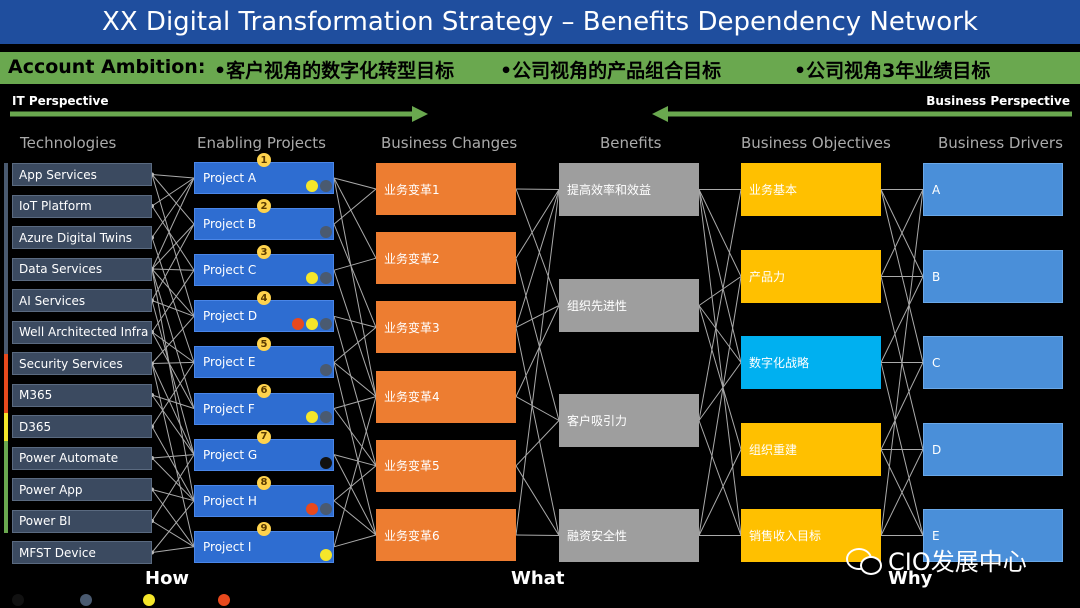 The image size is (1080, 608). Describe the element at coordinates (82, 489) in the screenshot. I see `tech-node: Power App` at that location.